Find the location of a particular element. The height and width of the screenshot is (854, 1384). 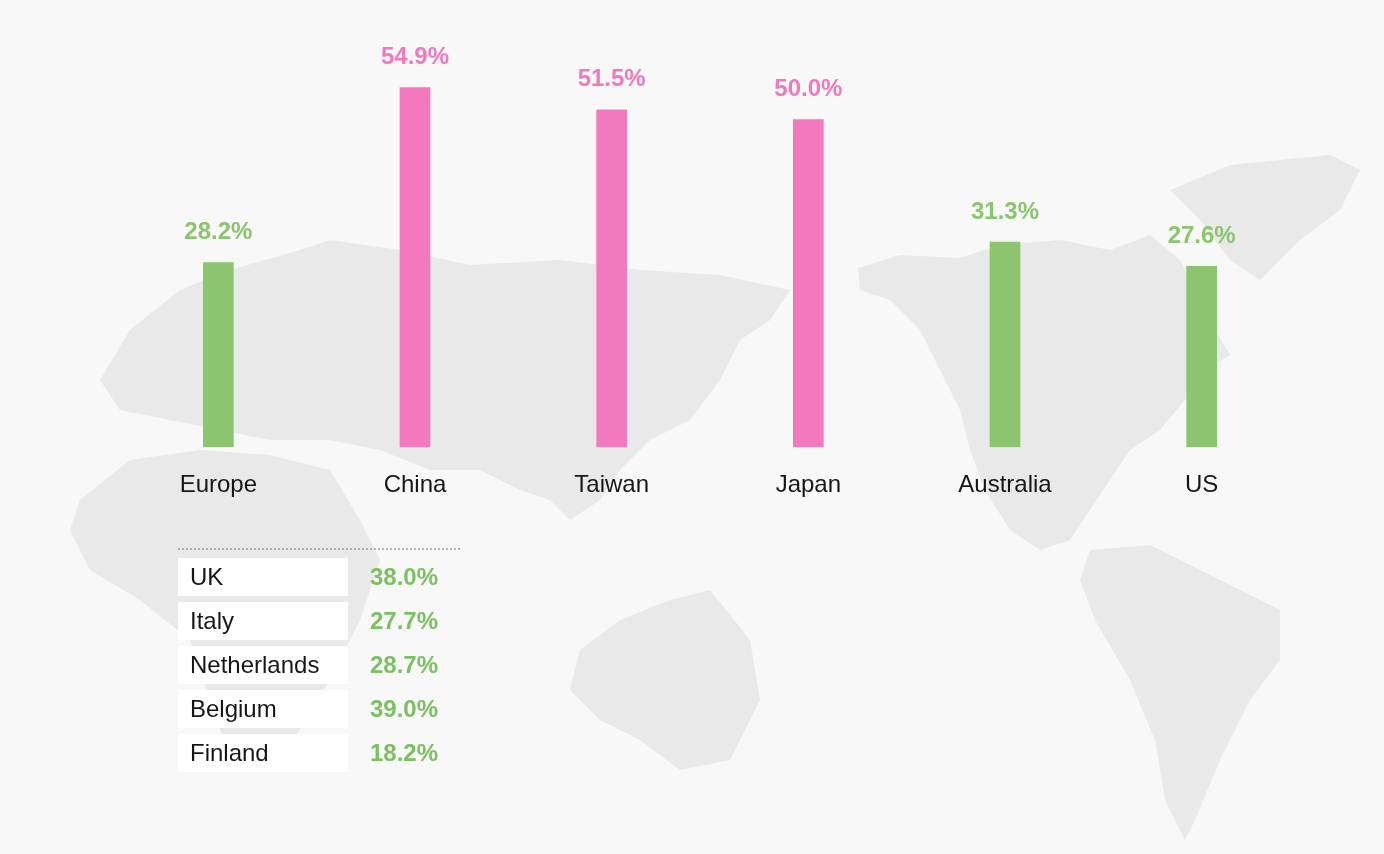

x-tick-label: Taiwan is located at coordinates (612, 484).